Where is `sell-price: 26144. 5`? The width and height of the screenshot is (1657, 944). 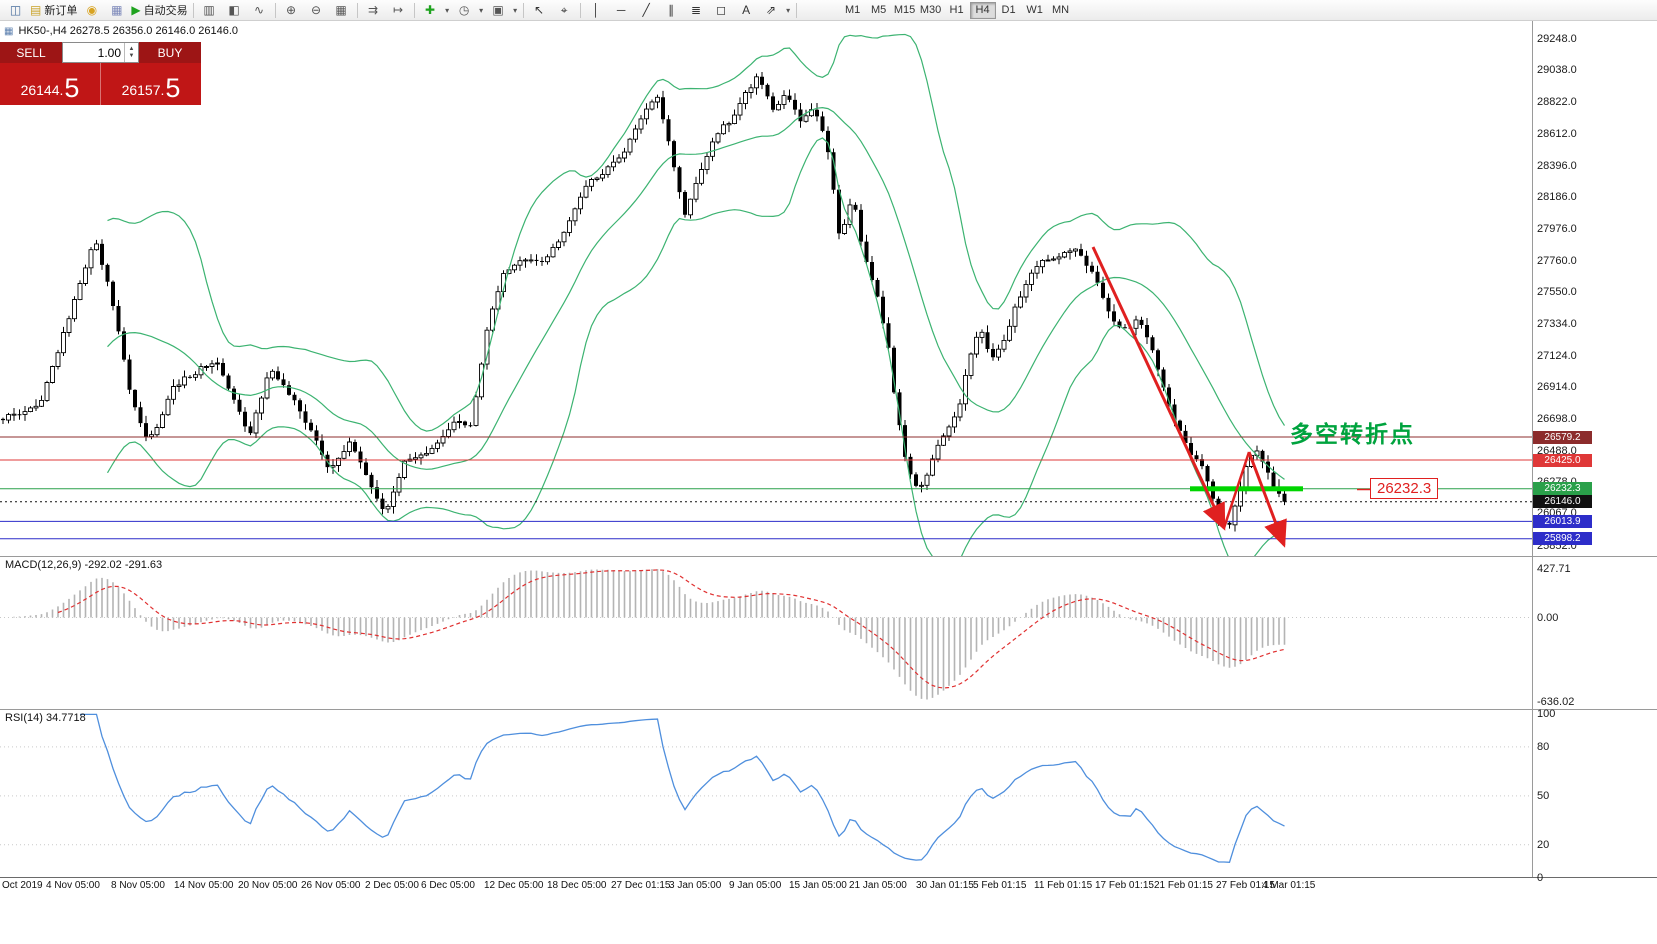
sell-price: 26144. 5 is located at coordinates (50, 84).